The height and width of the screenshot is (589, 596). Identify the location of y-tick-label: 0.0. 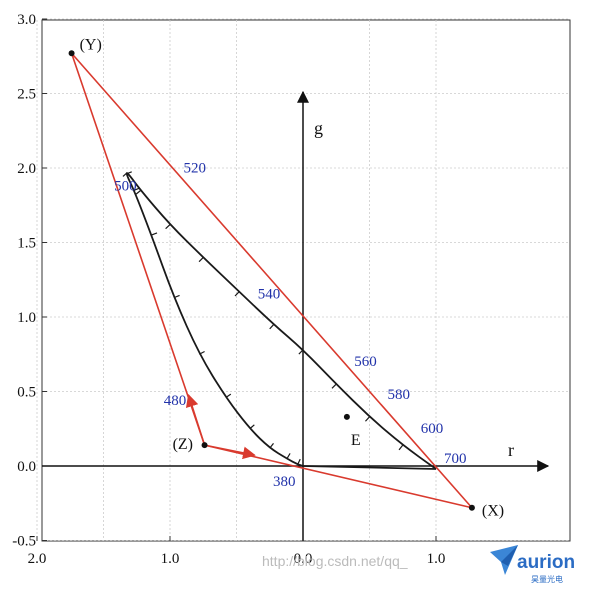
(26, 467).